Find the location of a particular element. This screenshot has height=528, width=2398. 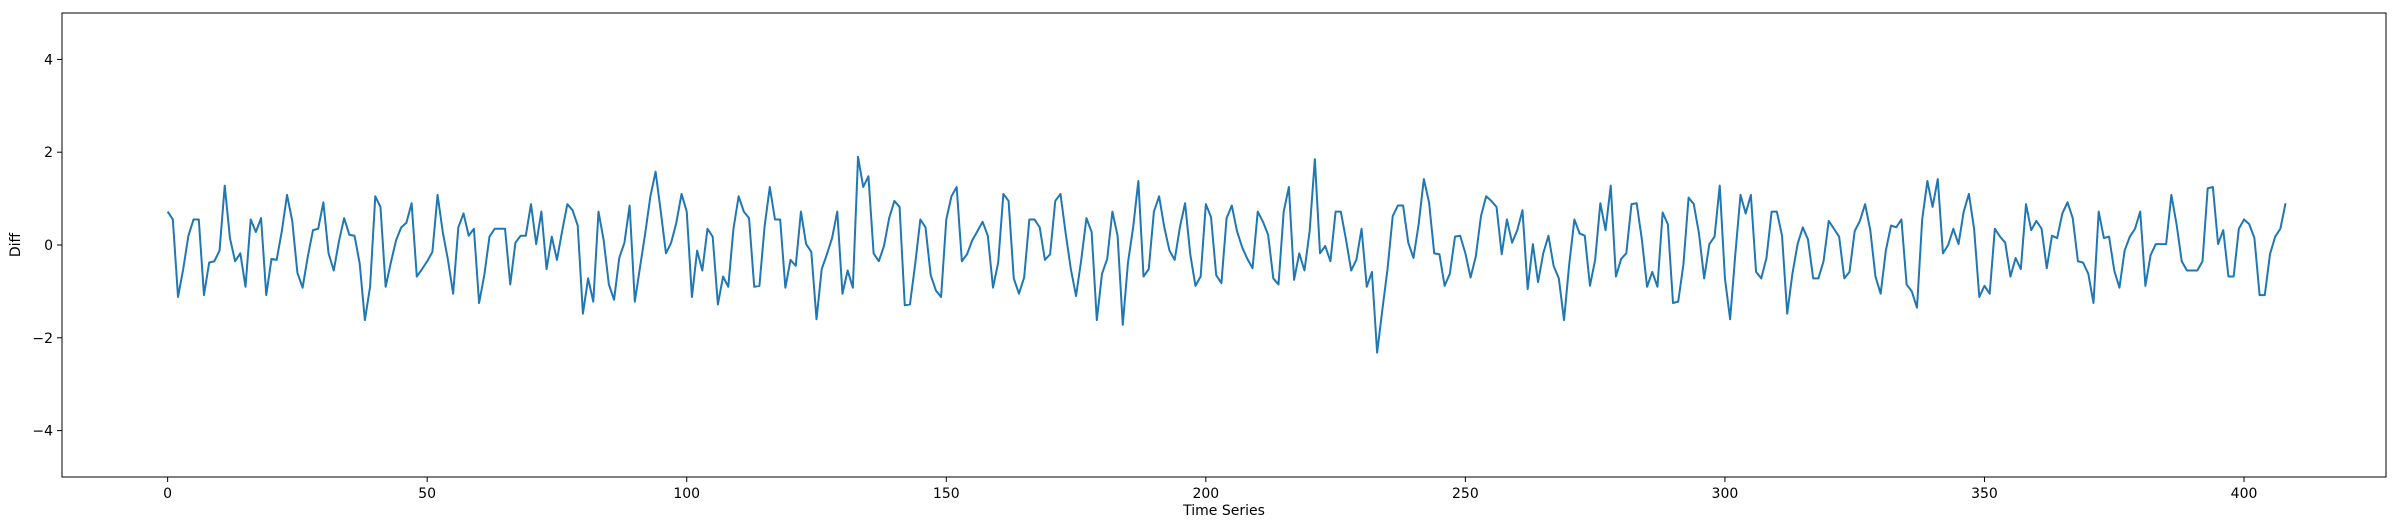

y-axis: −4 −2 0 2 4 is located at coordinates (47, 246).